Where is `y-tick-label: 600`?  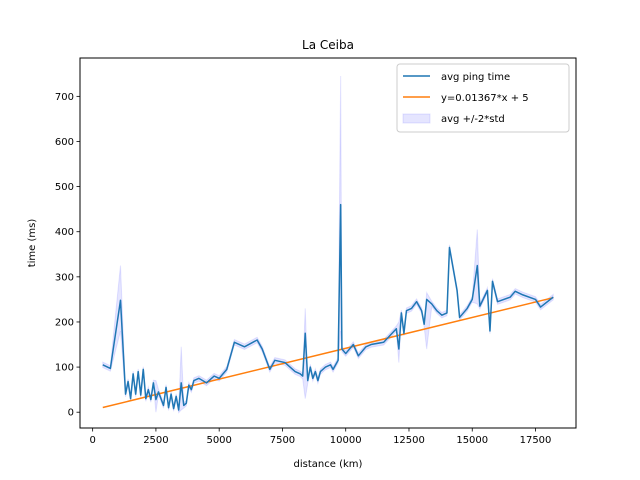
y-tick-label: 600 is located at coordinates (64, 142).